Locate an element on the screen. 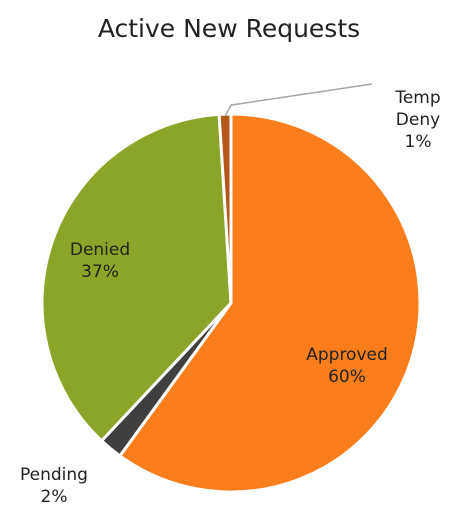 This screenshot has width=458, height=519. value-label: 60% is located at coordinates (347, 377).